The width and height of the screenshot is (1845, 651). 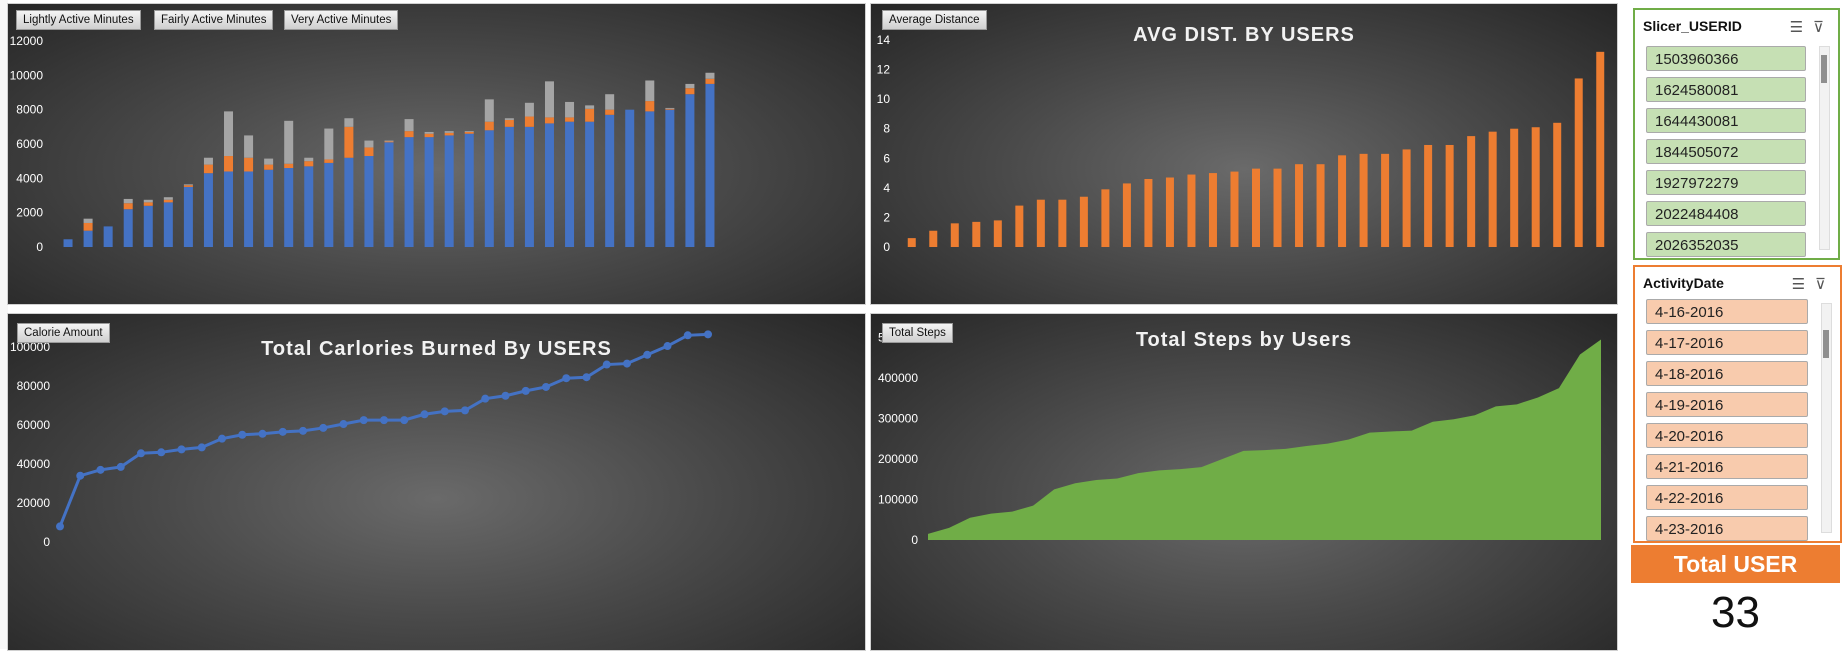 What do you see at coordinates (1727, 528) in the screenshot?
I see `slicer-date-item: 4-23-2016` at bounding box center [1727, 528].